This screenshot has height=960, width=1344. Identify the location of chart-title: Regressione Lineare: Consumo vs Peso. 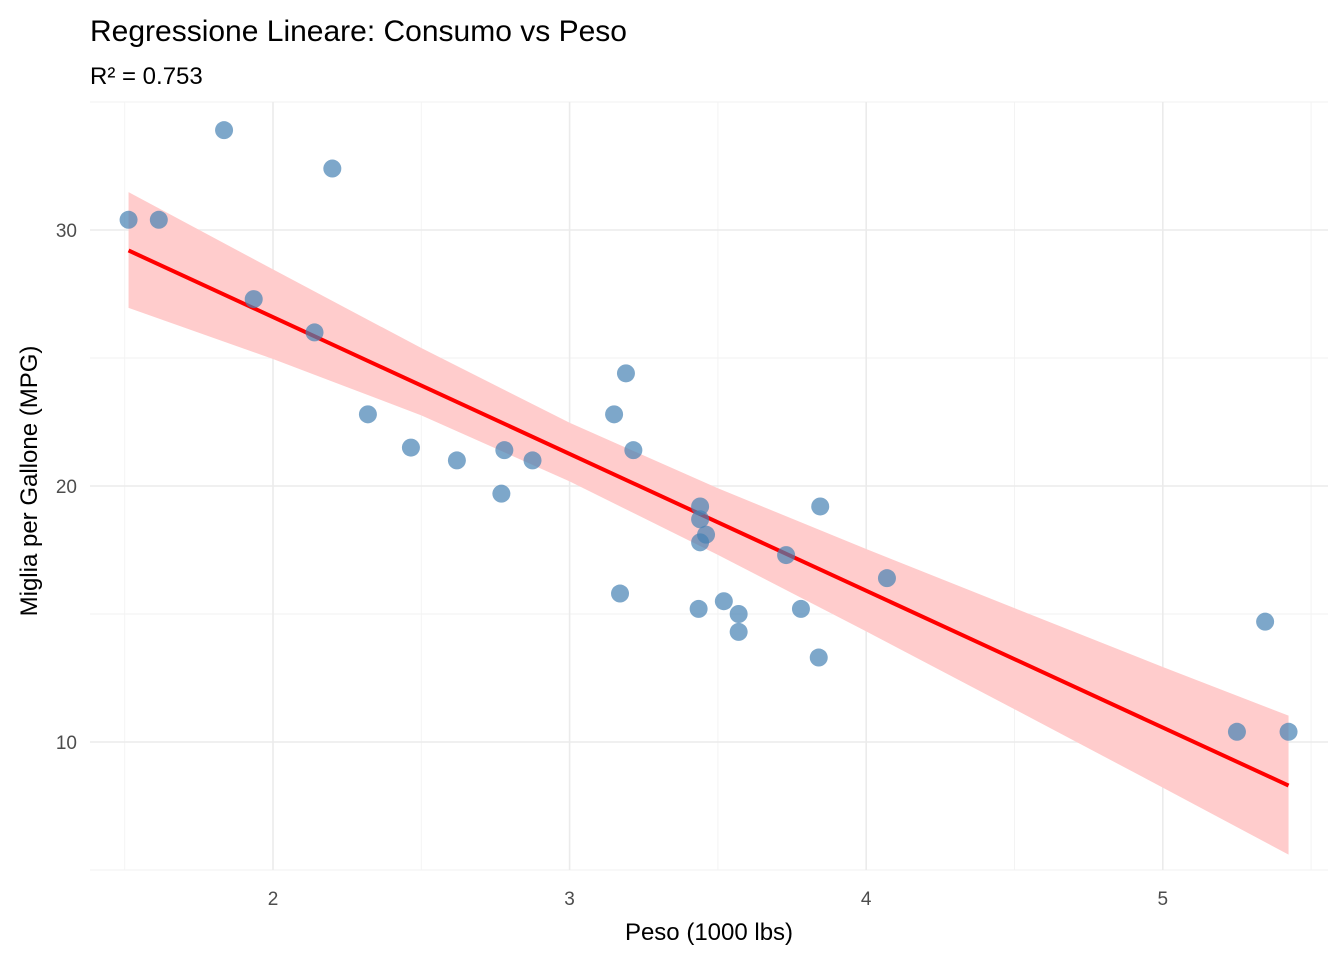
(358, 31).